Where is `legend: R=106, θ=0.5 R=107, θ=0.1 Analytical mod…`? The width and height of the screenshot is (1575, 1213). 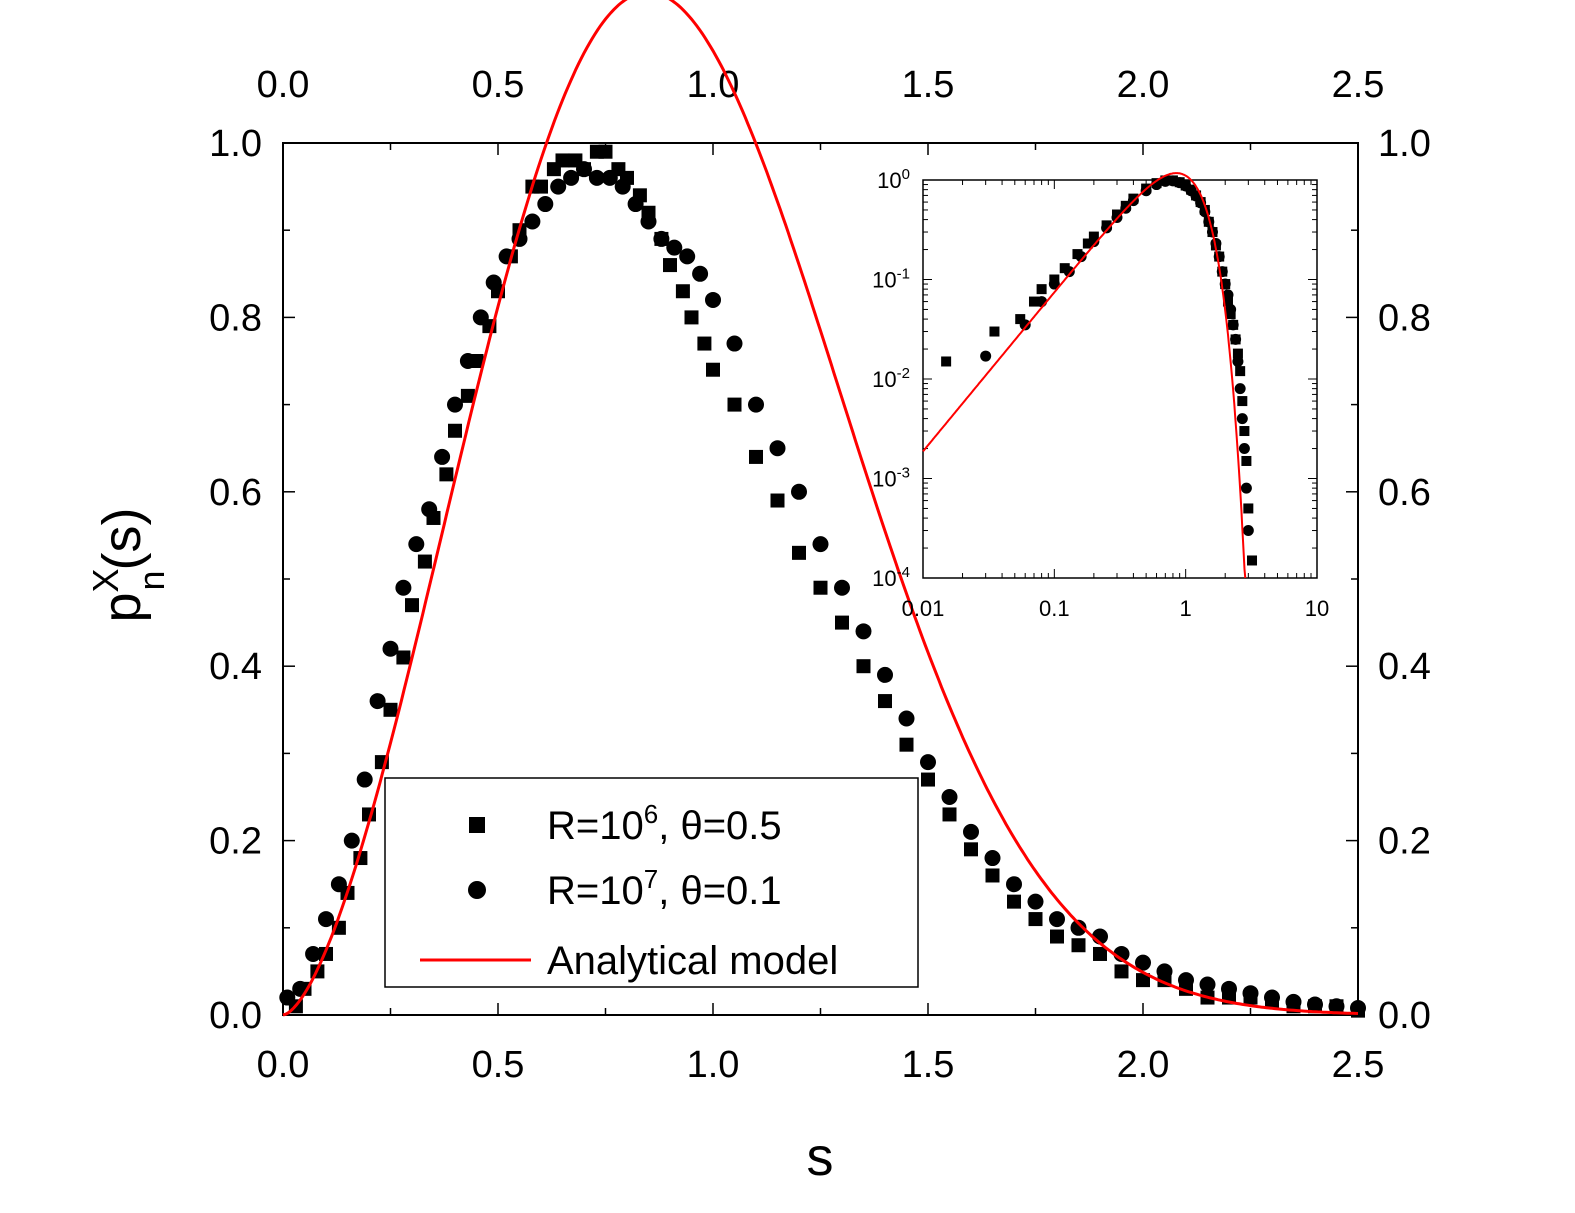 legend: R=106, θ=0.5 R=107, θ=0.1 Analytical mod… is located at coordinates (651, 882).